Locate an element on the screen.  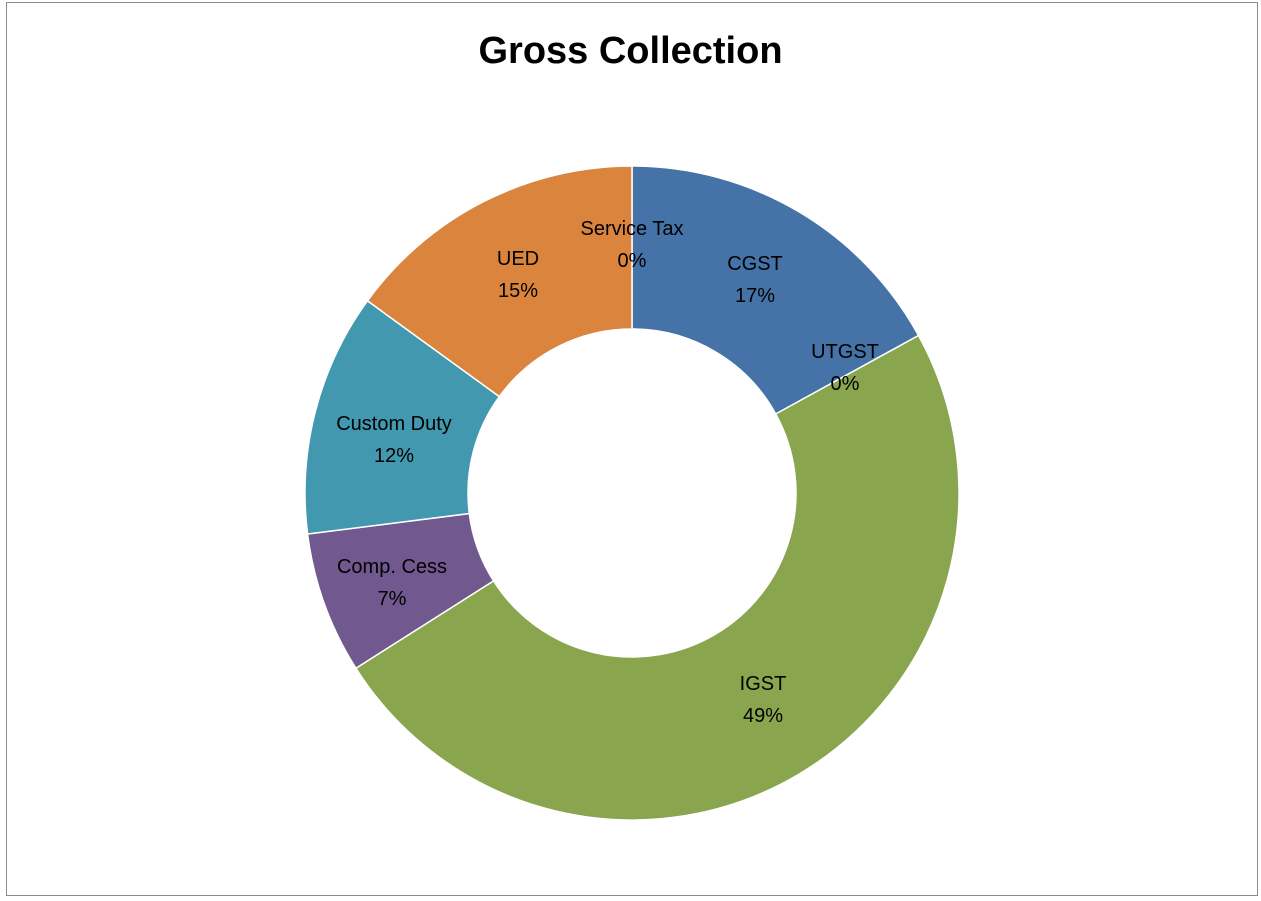
chart-title: Gross Collection is located at coordinates (630, 51).